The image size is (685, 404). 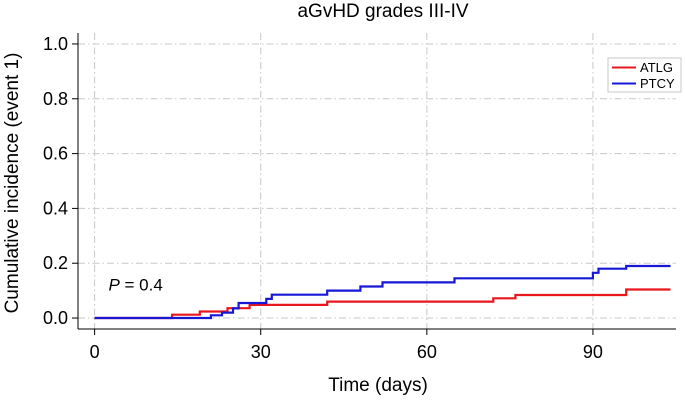 I want to click on p-value-text: = 0.4, so click(x=141, y=285).